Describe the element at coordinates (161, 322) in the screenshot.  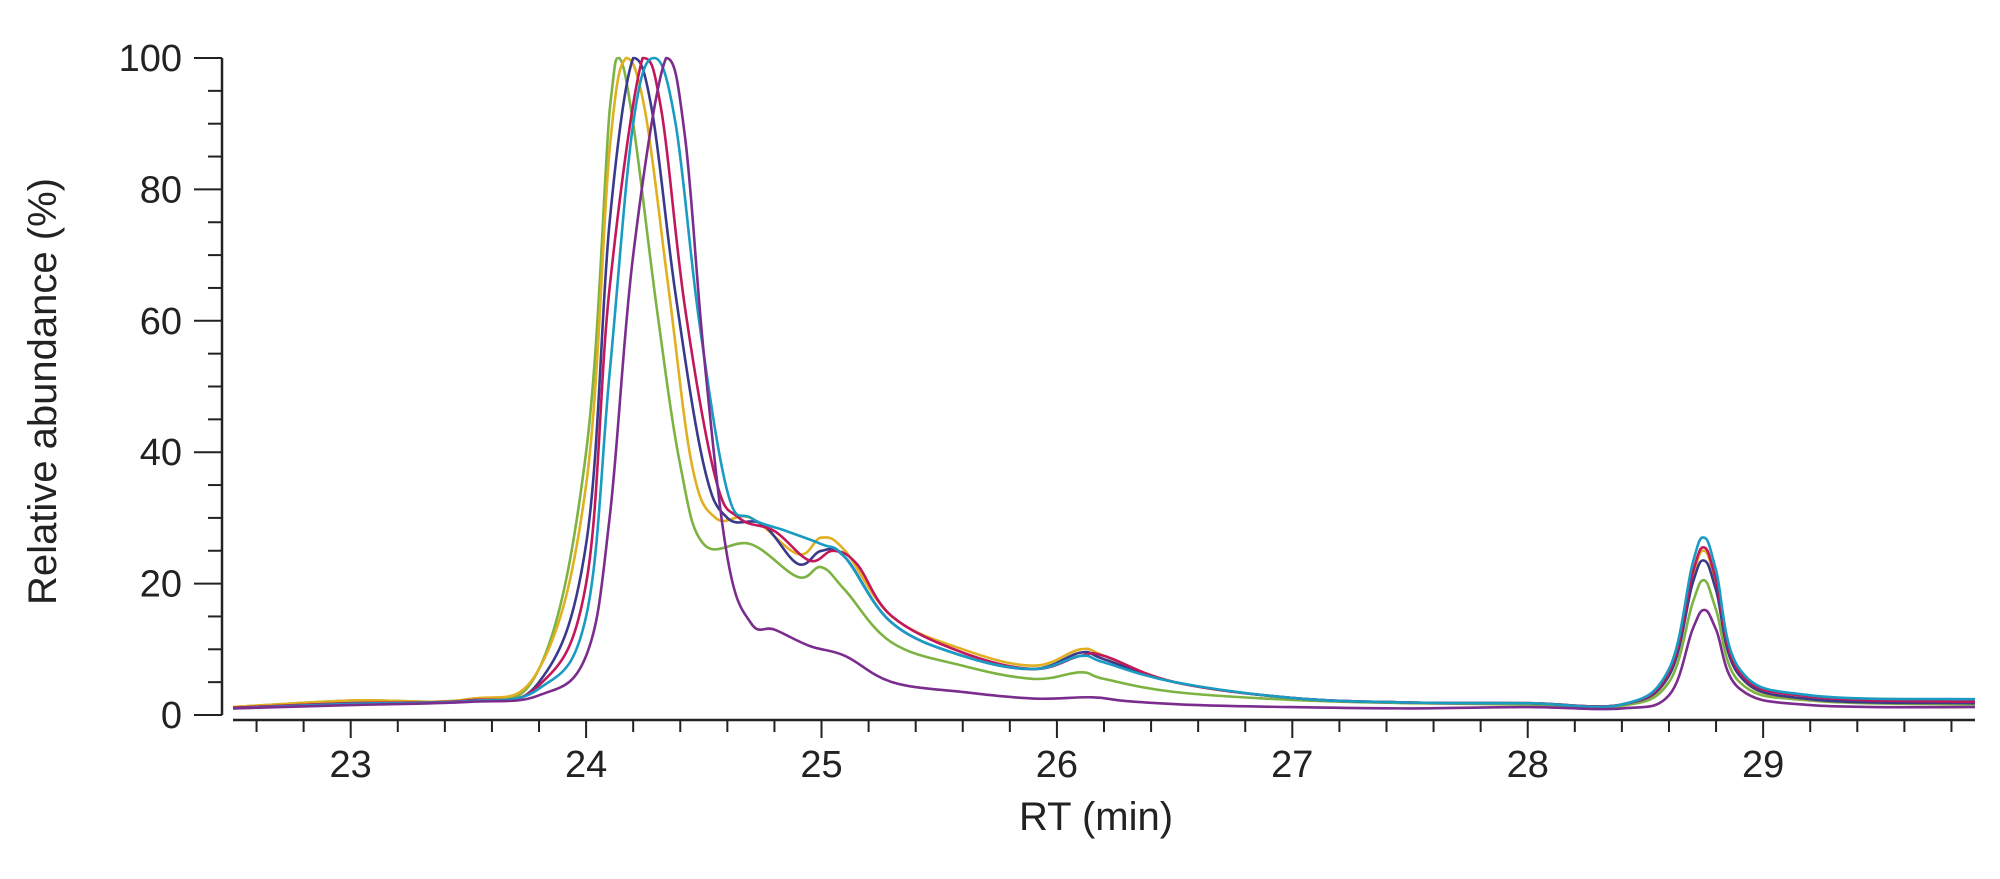
I see `y-tick-label: 60` at that location.